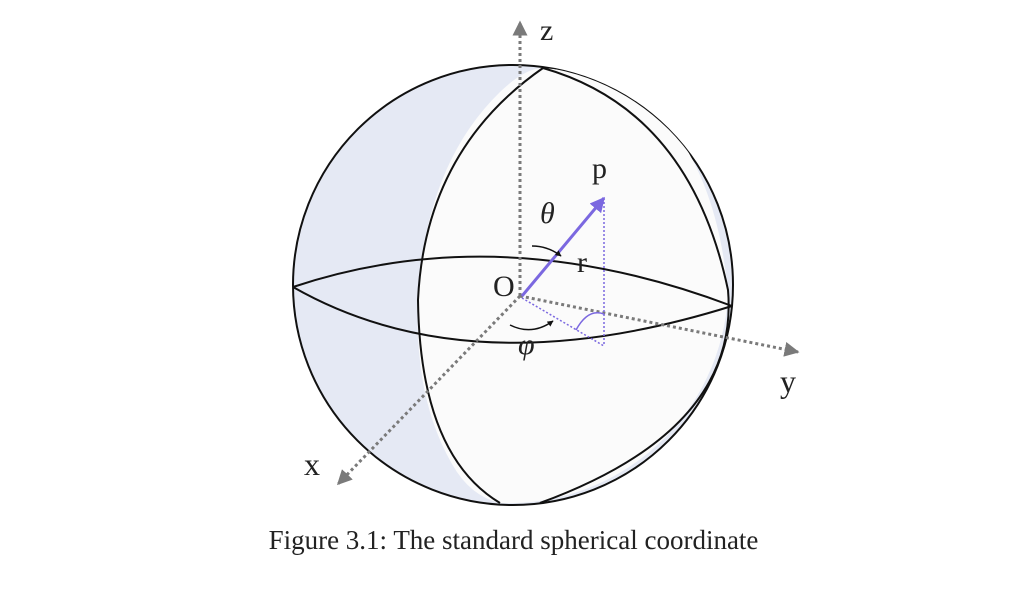 This screenshot has height=599, width=1027. I want to click on phi-label: φ, so click(526, 344).